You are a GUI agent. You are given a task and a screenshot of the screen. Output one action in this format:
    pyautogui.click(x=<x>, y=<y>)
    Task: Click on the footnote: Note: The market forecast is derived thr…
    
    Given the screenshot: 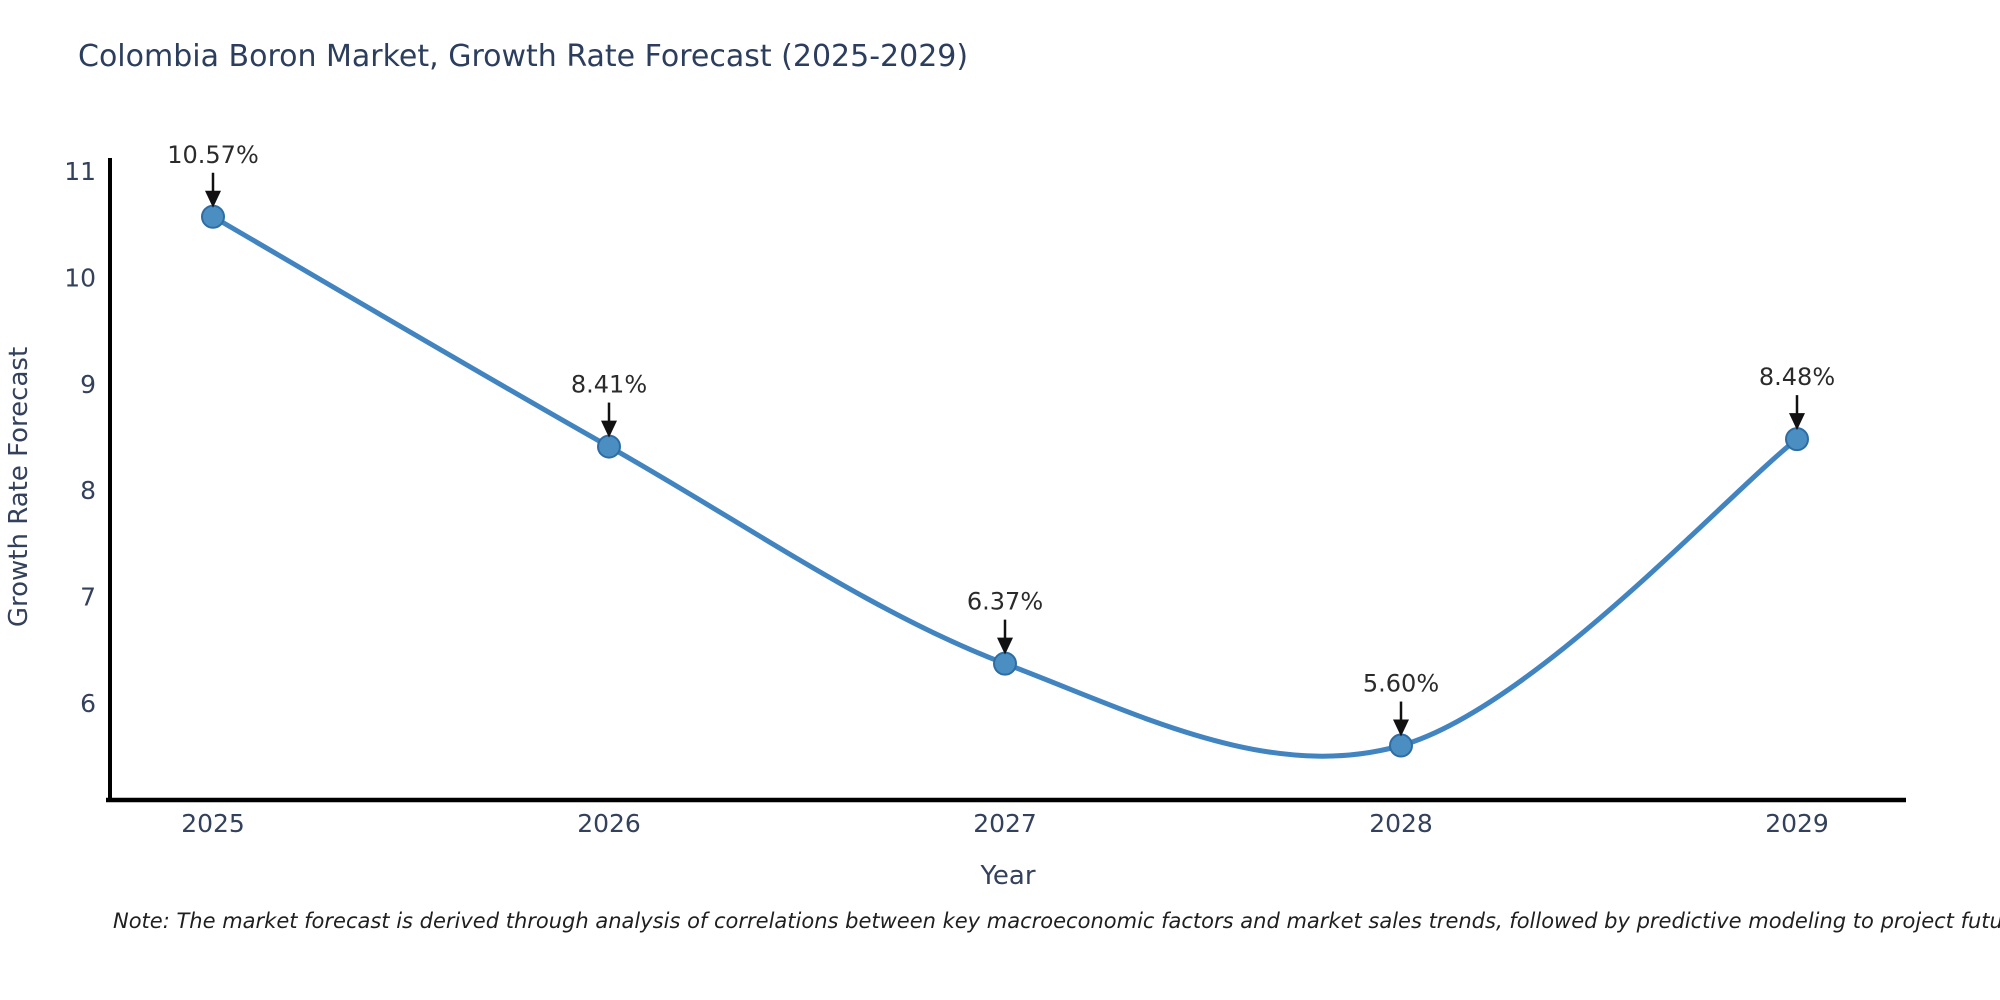 What is the action you would take?
    pyautogui.click(x=1056, y=921)
    